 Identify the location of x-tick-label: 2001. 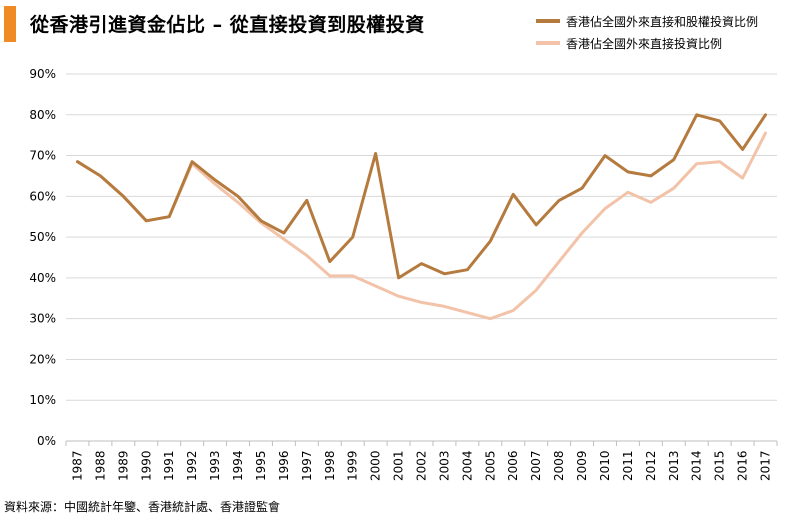
(399, 465).